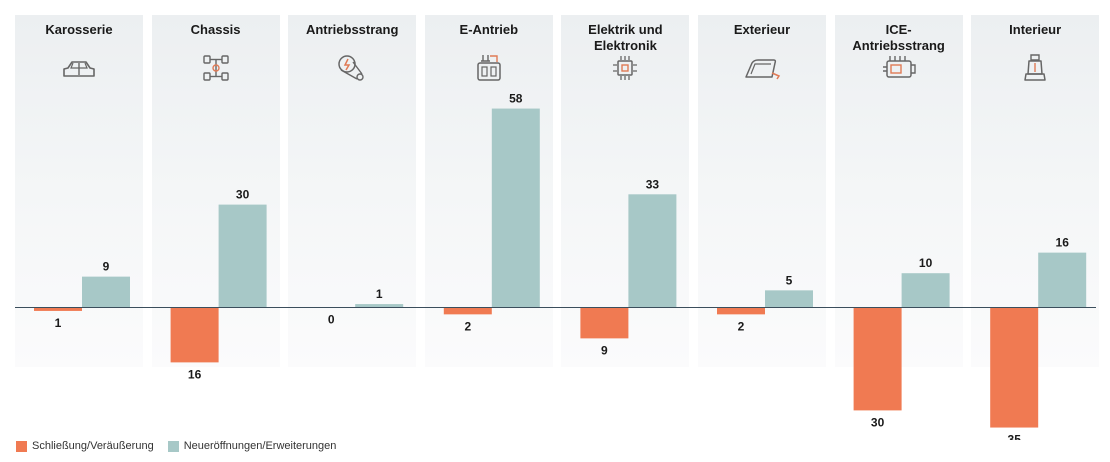 This screenshot has width=1110, height=462. I want to click on opening-bar-ice-antriebsstrang, so click(925, 290).